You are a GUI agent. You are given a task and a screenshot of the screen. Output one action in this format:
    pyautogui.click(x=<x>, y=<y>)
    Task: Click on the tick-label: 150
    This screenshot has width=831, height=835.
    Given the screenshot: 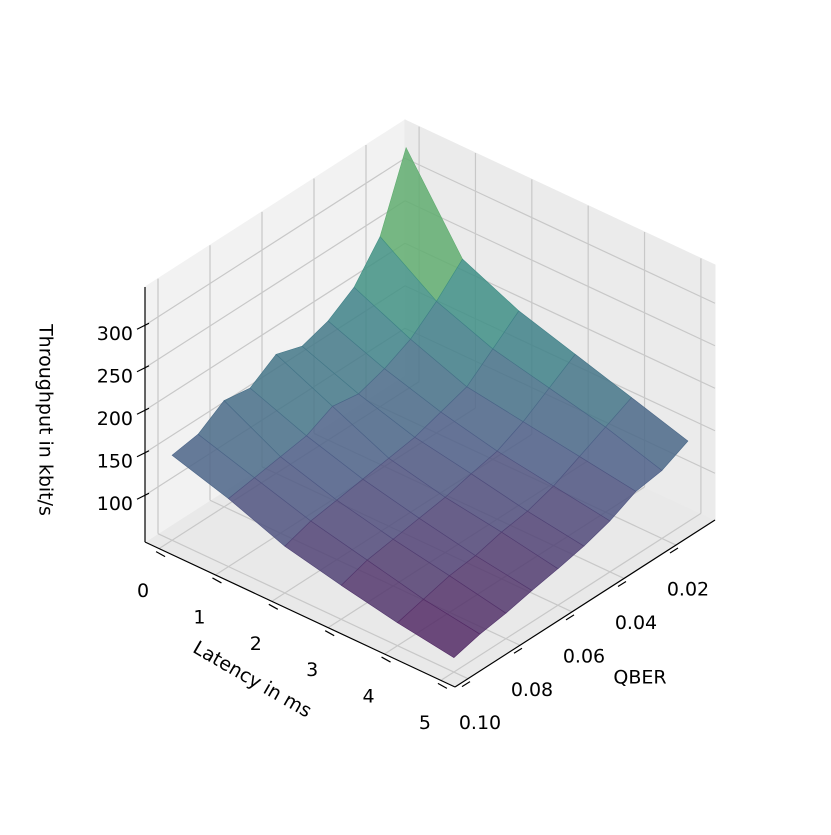 What is the action you would take?
    pyautogui.click(x=115, y=461)
    